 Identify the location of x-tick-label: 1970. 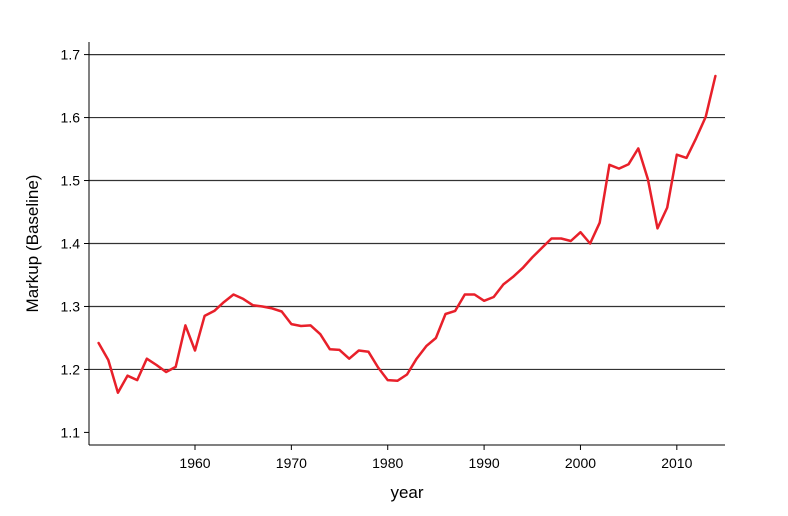
(291, 463).